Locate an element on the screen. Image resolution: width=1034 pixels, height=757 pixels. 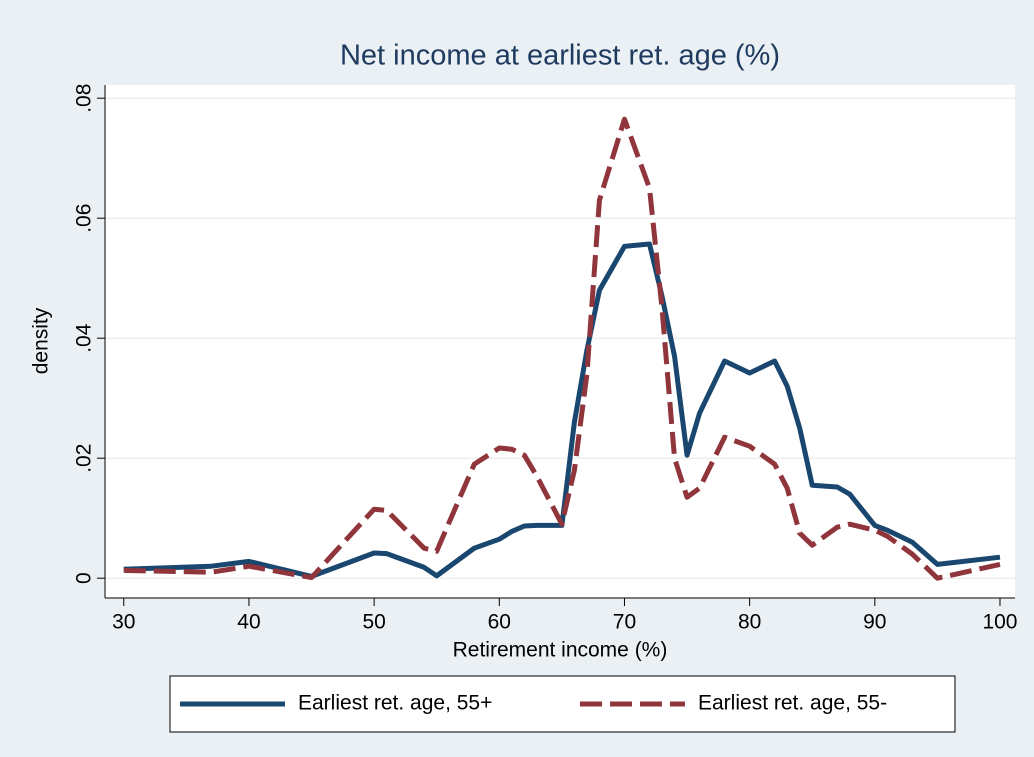
legend-label: Earliest ret. age, 55+ is located at coordinates (395, 703).